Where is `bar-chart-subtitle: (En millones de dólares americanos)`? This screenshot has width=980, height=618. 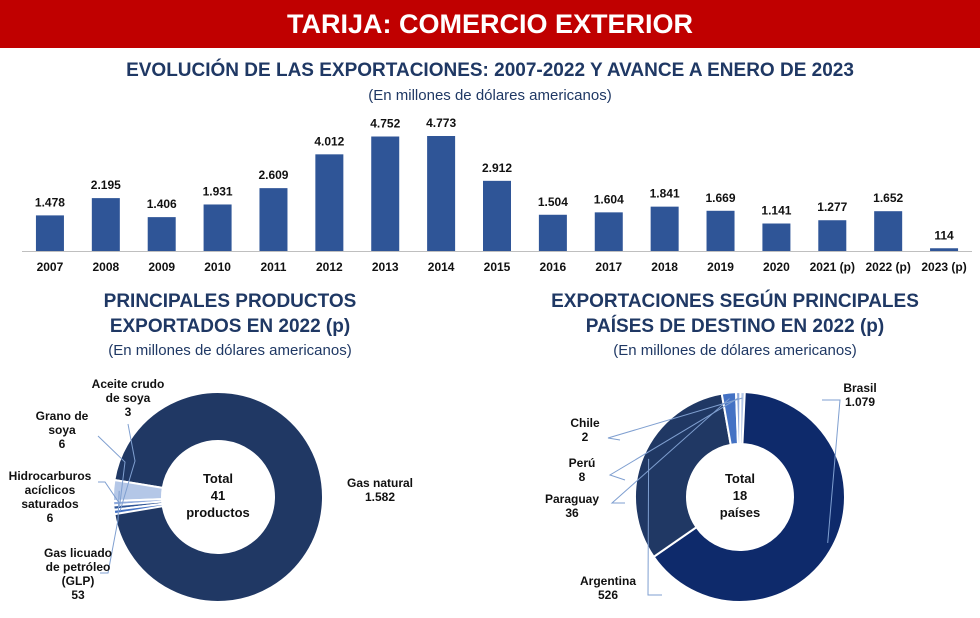
bar-chart-subtitle: (En millones de dólares americanos) is located at coordinates (490, 95).